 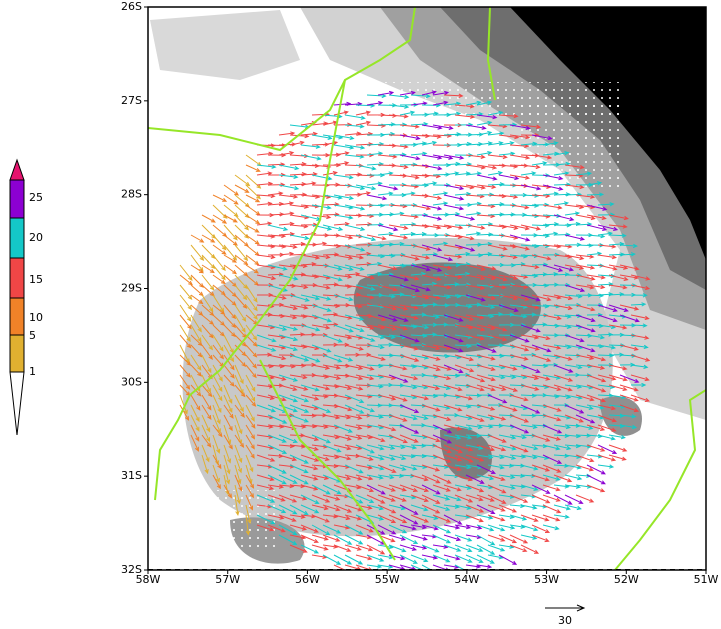 What do you see at coordinates (17, 278) in the screenshot?
I see `colorbar-segment` at bounding box center [17, 278].